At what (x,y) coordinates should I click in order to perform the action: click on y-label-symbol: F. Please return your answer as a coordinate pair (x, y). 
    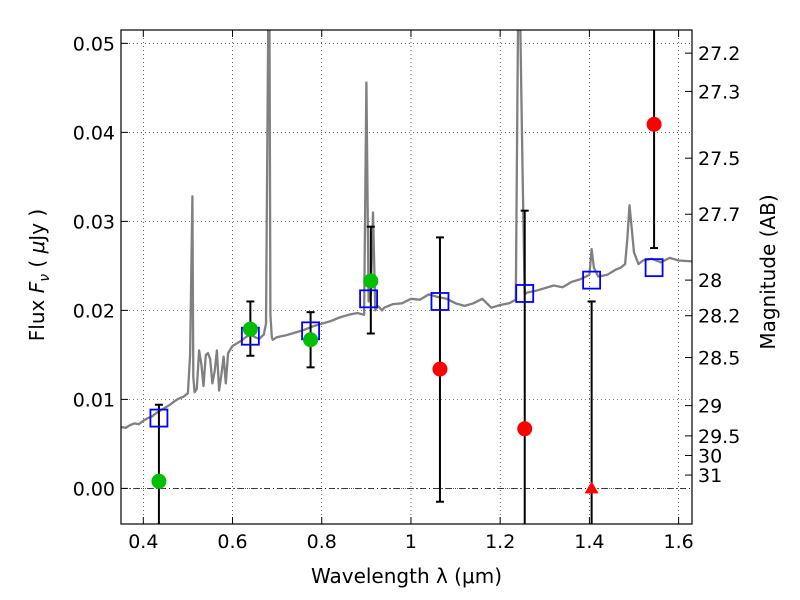
    Looking at the image, I should click on (37, 287).